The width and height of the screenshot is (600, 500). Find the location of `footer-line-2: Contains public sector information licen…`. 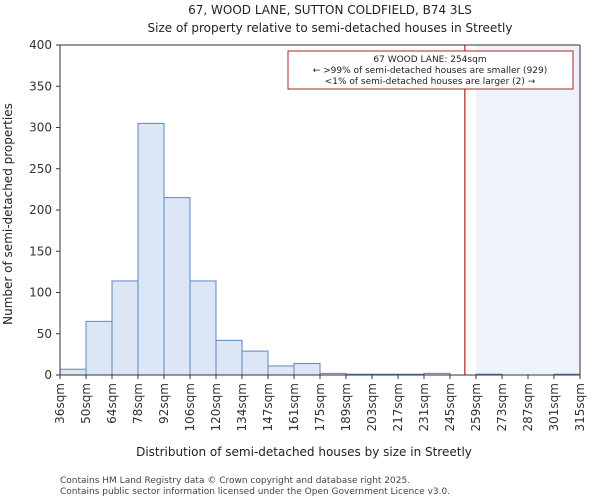

footer-line-2: Contains public sector information licen… is located at coordinates (255, 492).